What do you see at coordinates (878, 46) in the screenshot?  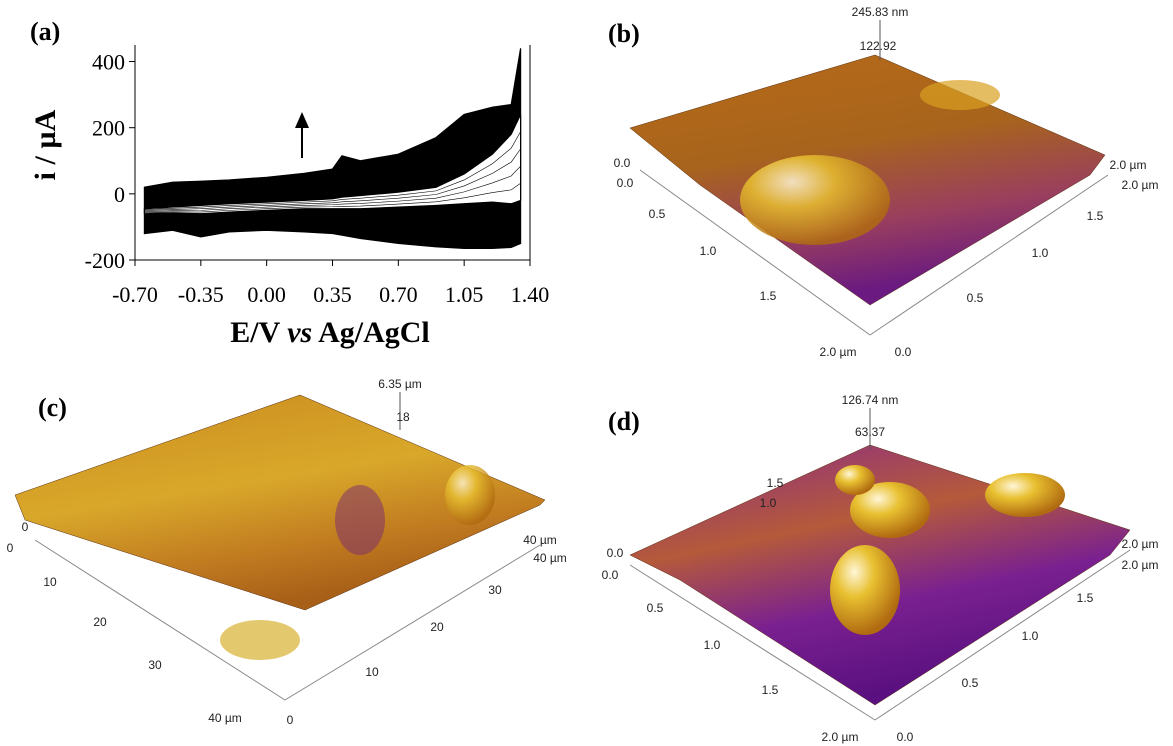 I see `z-mid-label: 122.92` at bounding box center [878, 46].